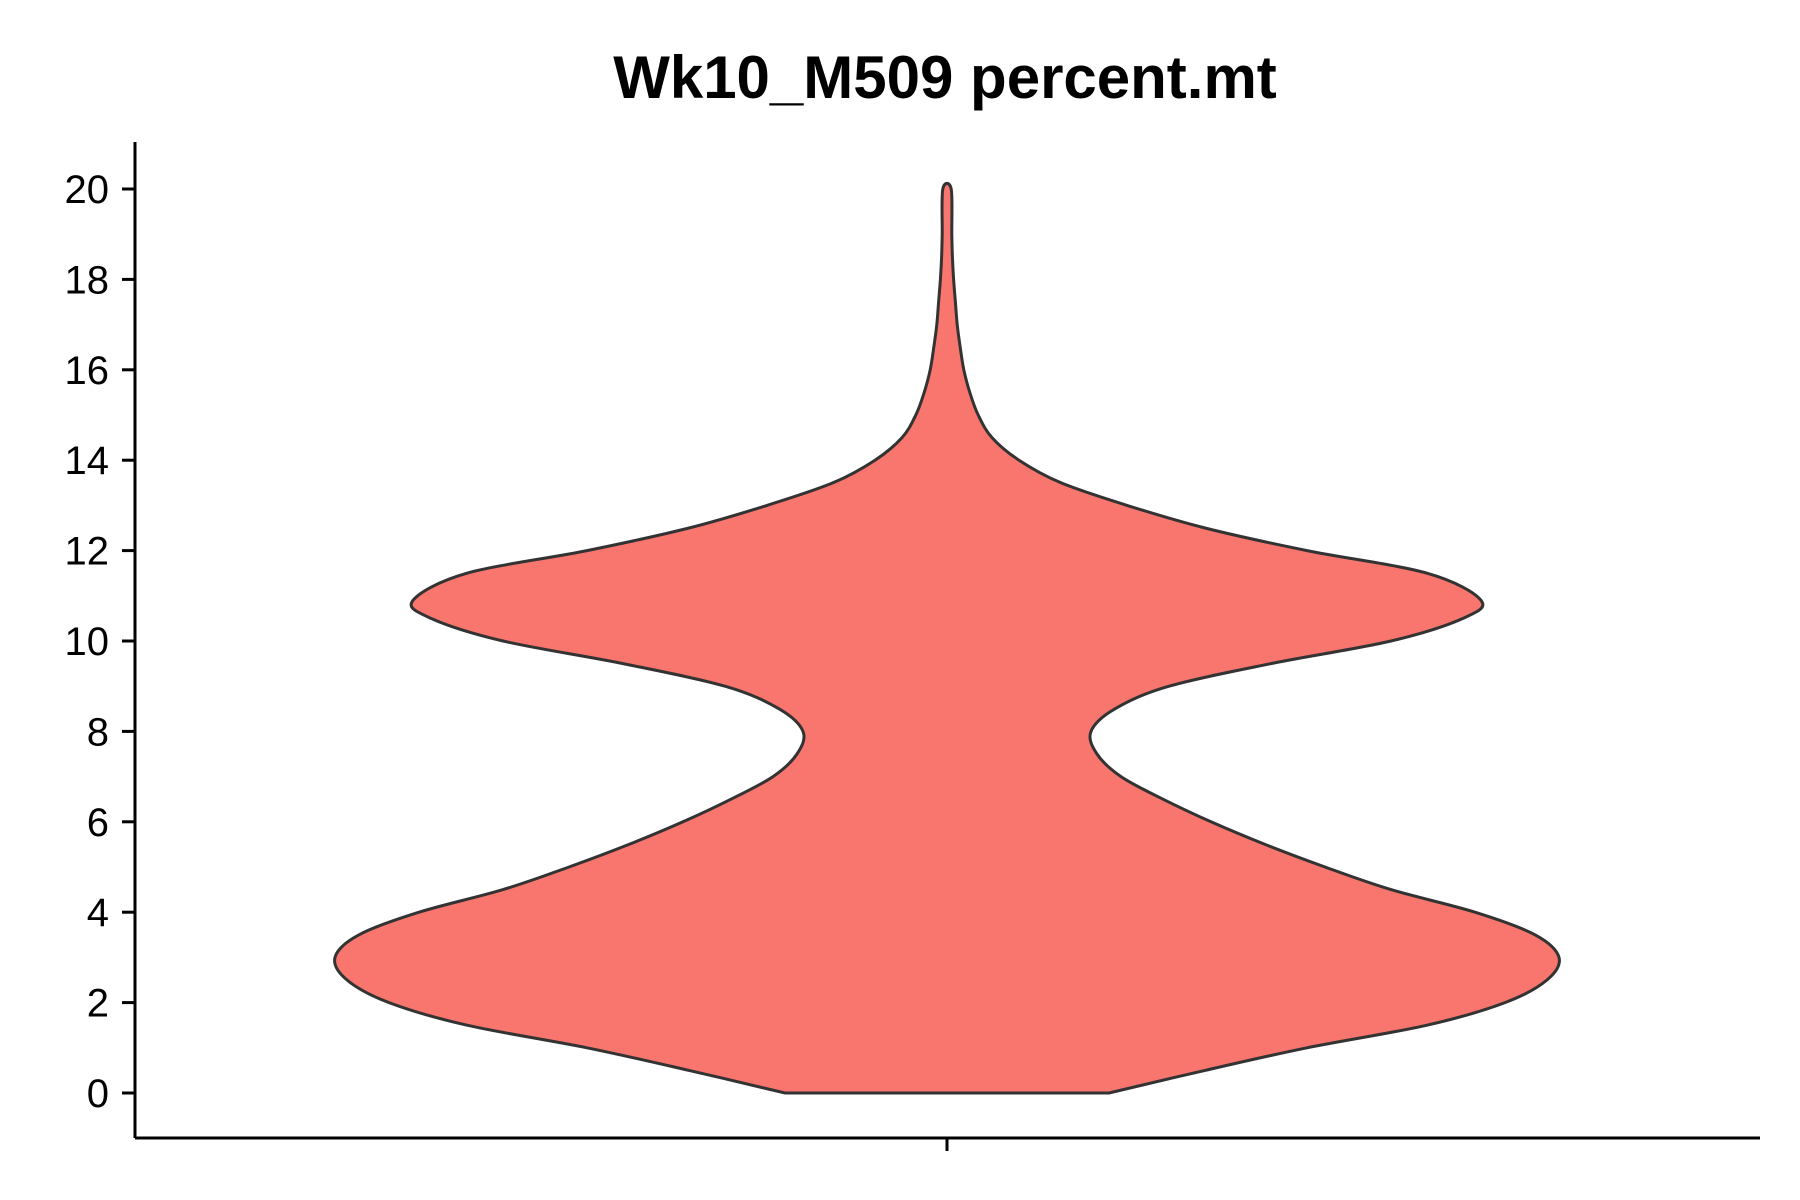  I want to click on y-tick-label: 20, so click(87, 190).